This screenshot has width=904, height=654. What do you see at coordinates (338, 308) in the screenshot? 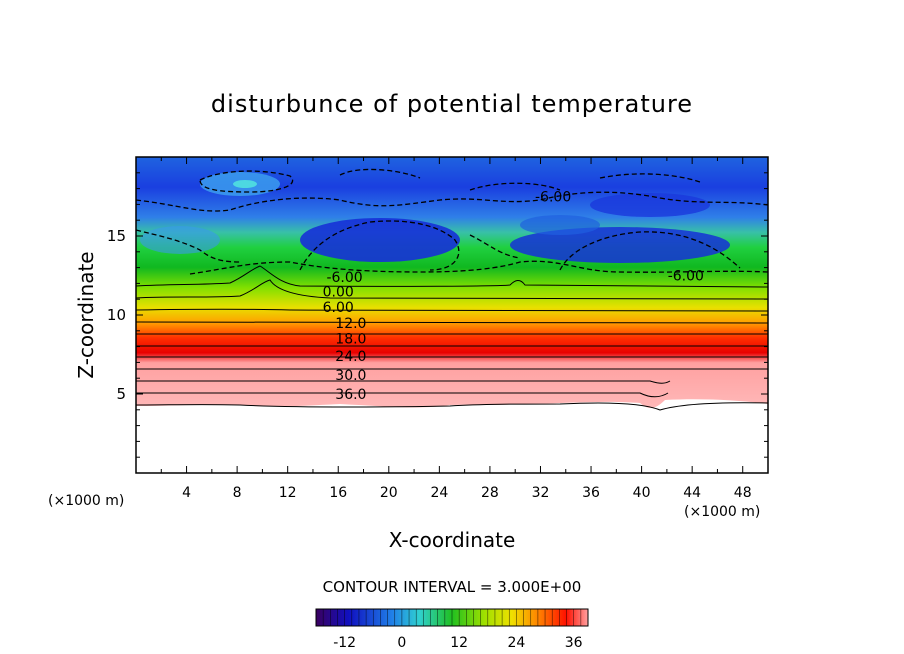
I see `contour-label: 6.00` at bounding box center [338, 308].